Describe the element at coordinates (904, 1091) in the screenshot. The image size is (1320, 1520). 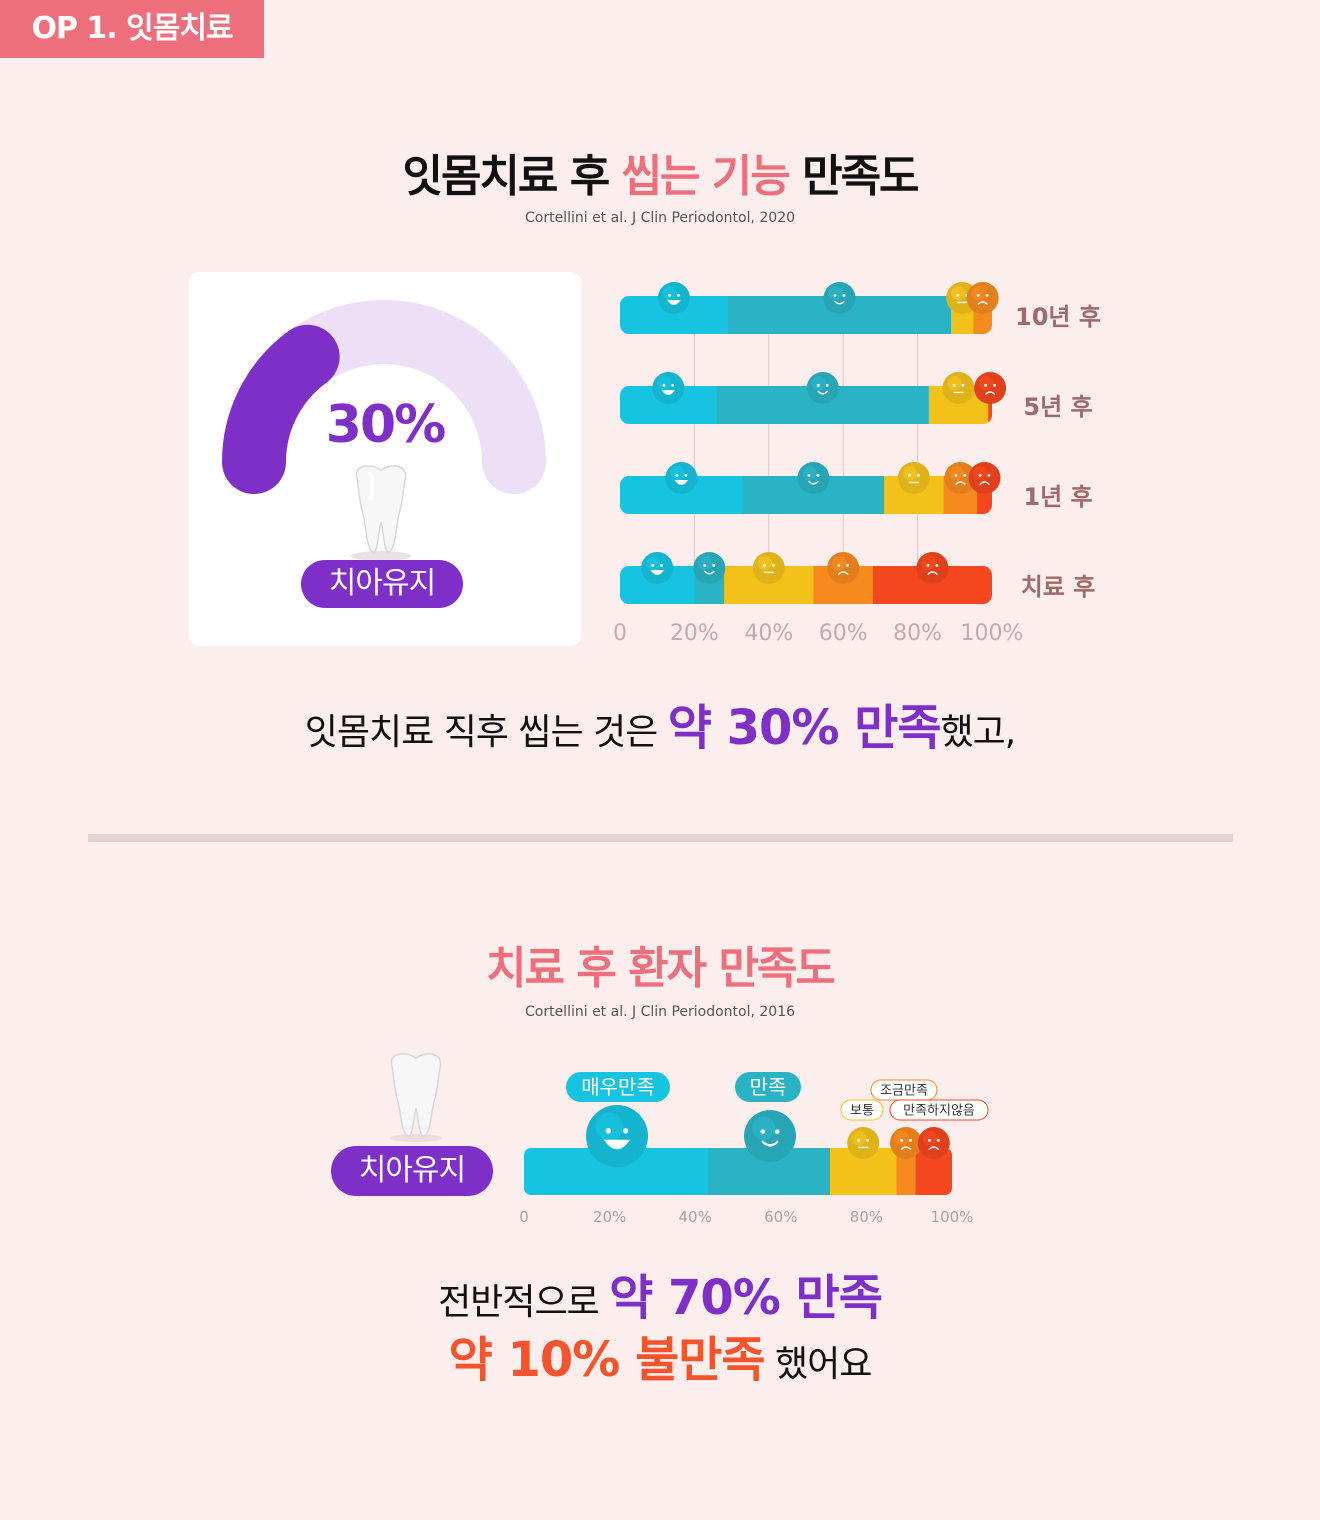
I see `legend-label-slightly_dissatisfied: 조금만족` at that location.